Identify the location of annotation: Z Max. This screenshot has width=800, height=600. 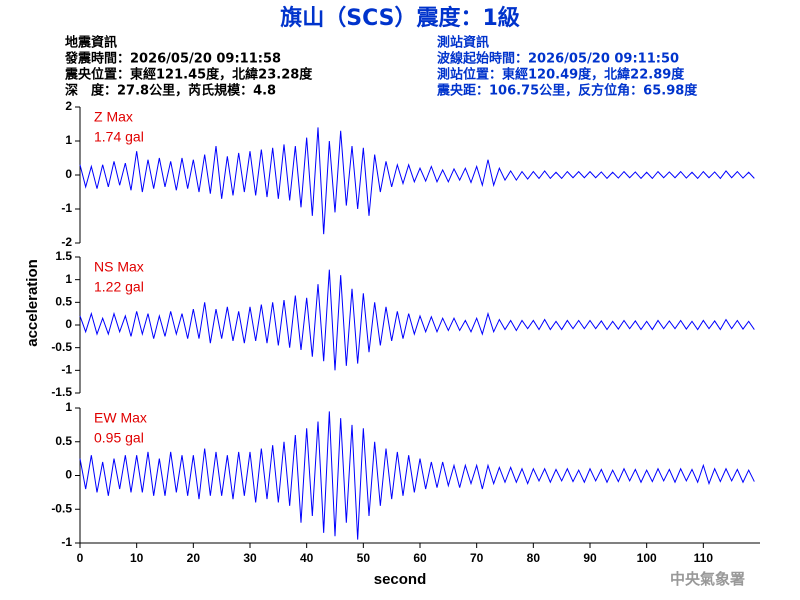
(113, 117).